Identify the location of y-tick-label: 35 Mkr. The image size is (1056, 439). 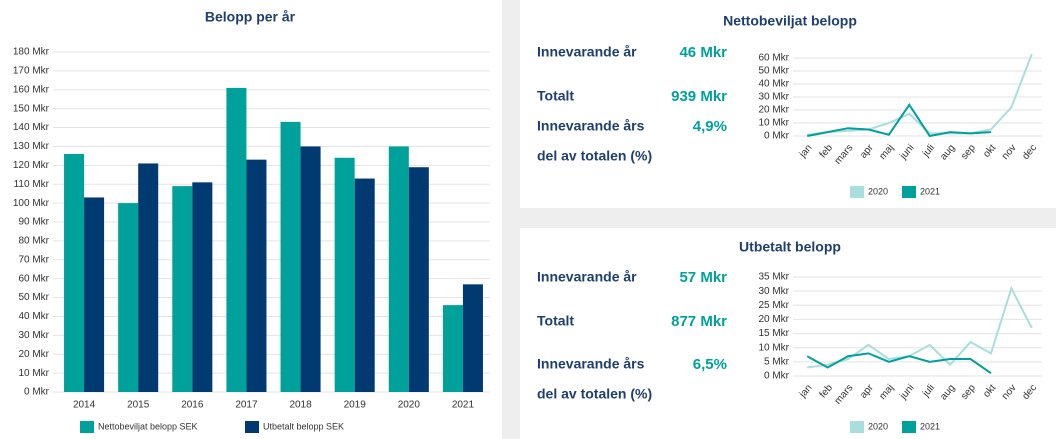
(773, 277).